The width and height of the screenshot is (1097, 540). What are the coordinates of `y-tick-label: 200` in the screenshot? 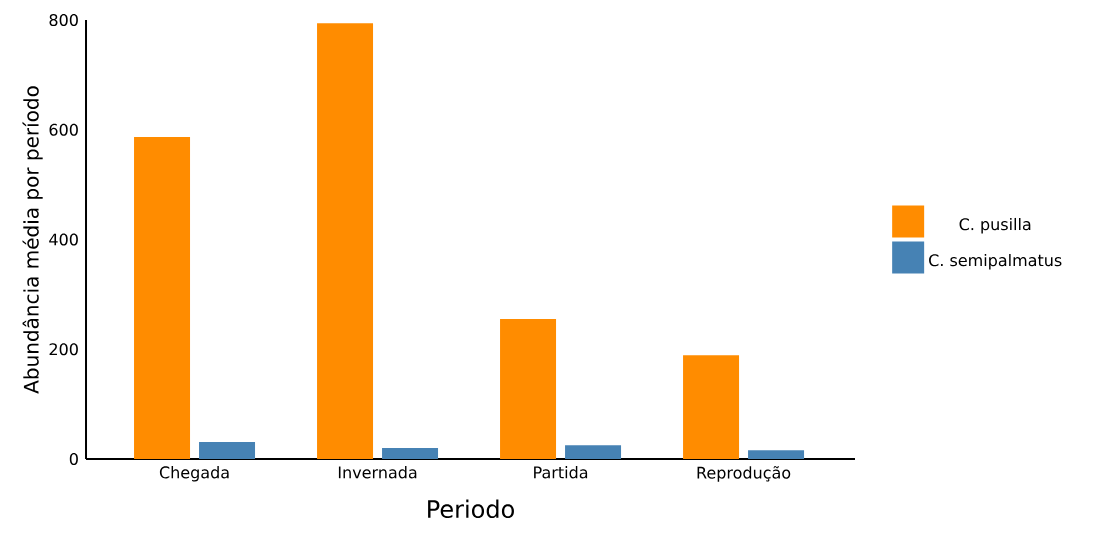 It's located at (63, 349).